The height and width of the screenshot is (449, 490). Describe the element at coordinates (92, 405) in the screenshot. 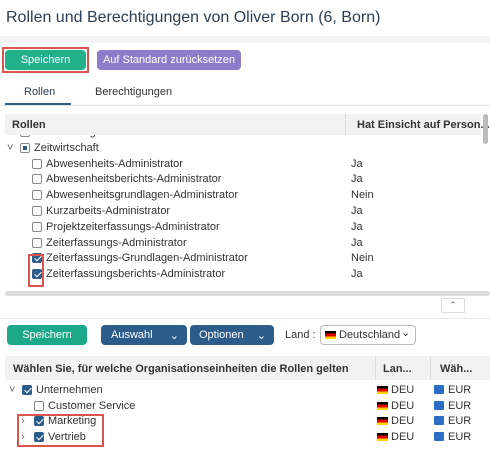

I see `unit-name: Customer Service` at that location.